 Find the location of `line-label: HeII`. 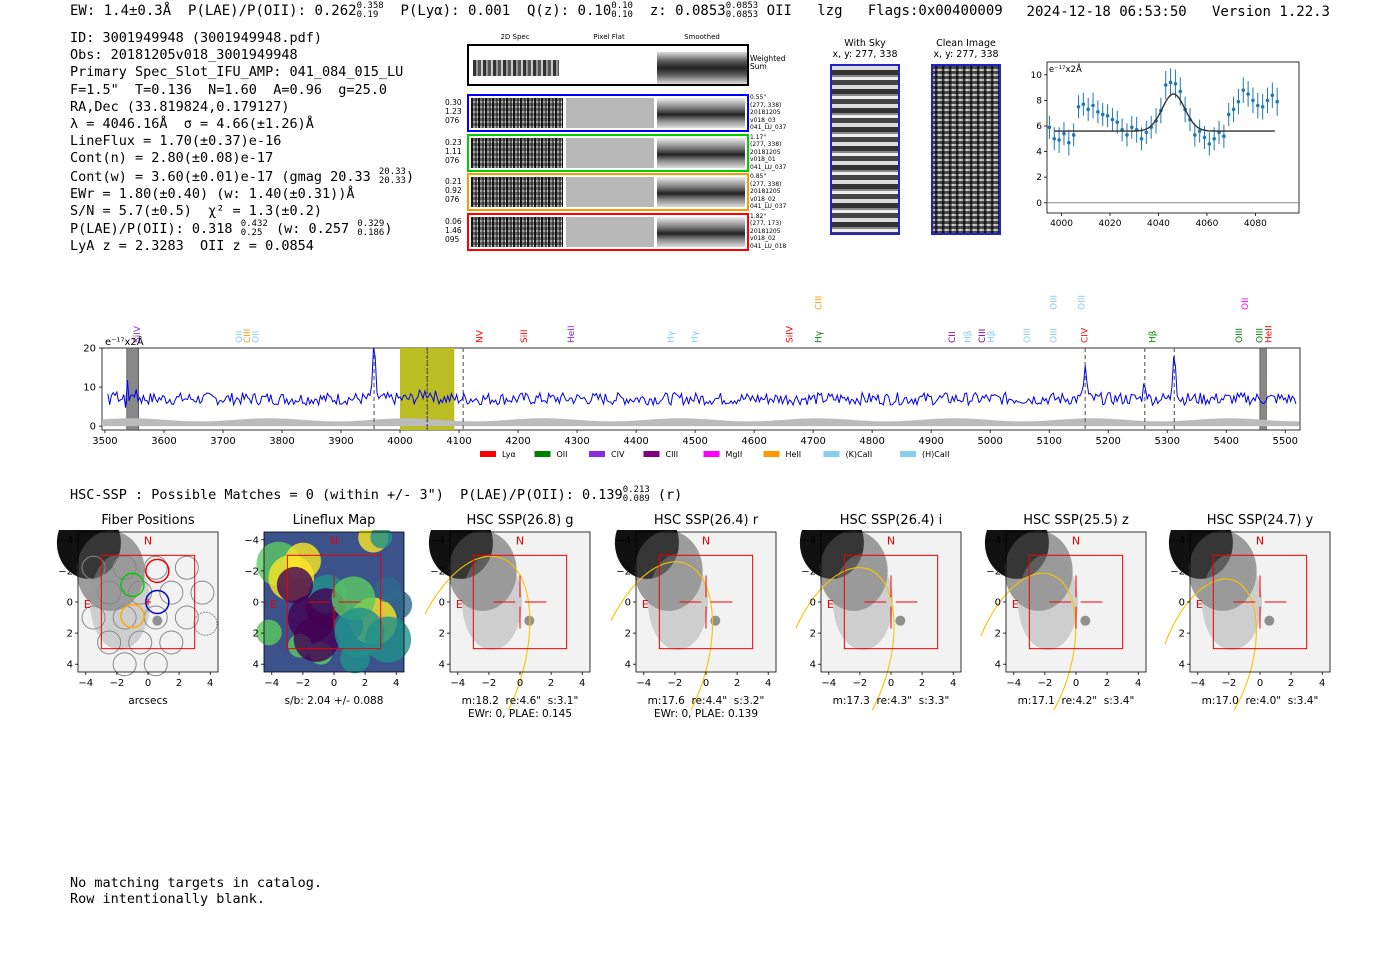

line-label: HeII is located at coordinates (572, 334).